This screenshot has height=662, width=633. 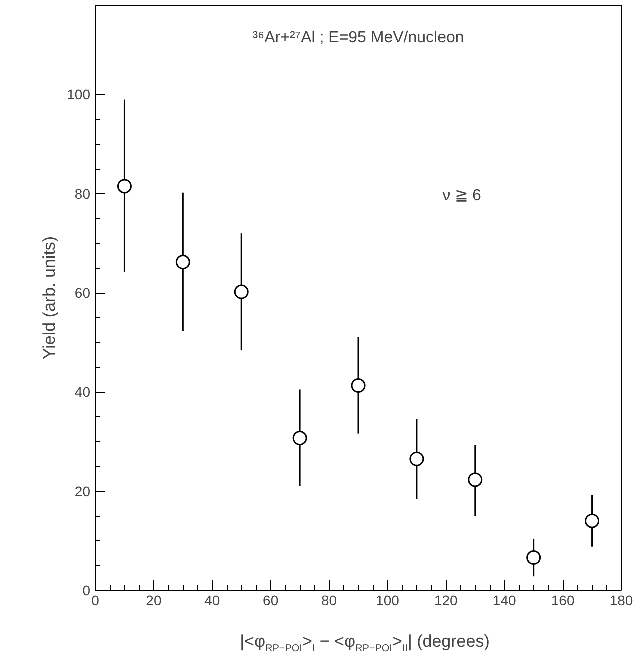 I want to click on y-axis-title: Yield (arb. units), so click(x=50, y=298).